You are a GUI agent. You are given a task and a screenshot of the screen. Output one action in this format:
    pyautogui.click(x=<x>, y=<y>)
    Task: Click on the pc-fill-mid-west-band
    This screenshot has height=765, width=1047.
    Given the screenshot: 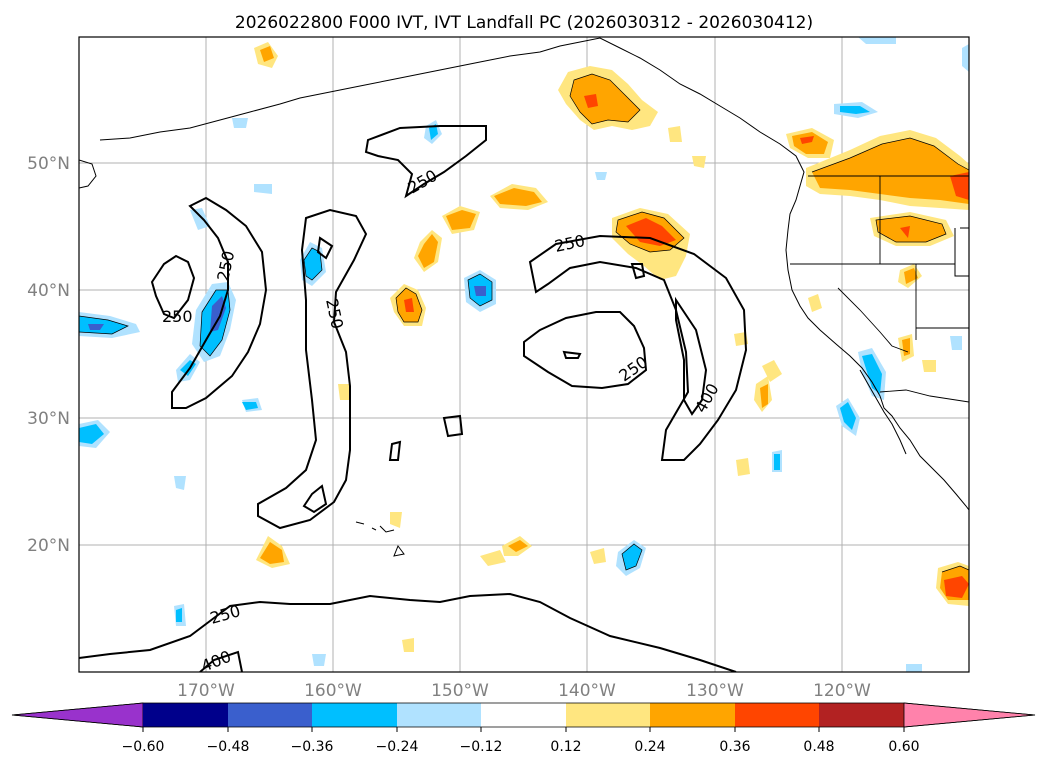 What is the action you would take?
    pyautogui.click(x=218, y=314)
    